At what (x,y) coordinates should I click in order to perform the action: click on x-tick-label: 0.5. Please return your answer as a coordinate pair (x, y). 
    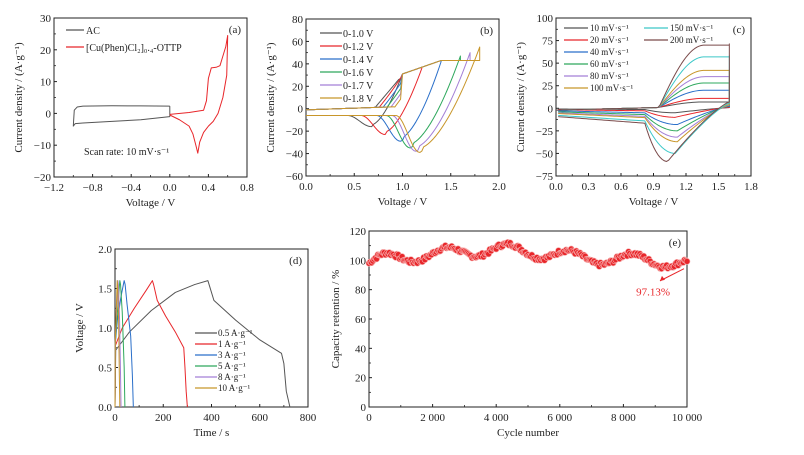
    Looking at the image, I should click on (354, 187).